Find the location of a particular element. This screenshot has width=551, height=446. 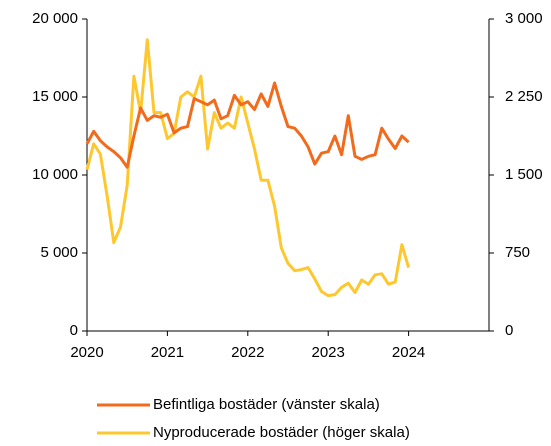

y-tick-label: 5 000 is located at coordinates (59, 252).